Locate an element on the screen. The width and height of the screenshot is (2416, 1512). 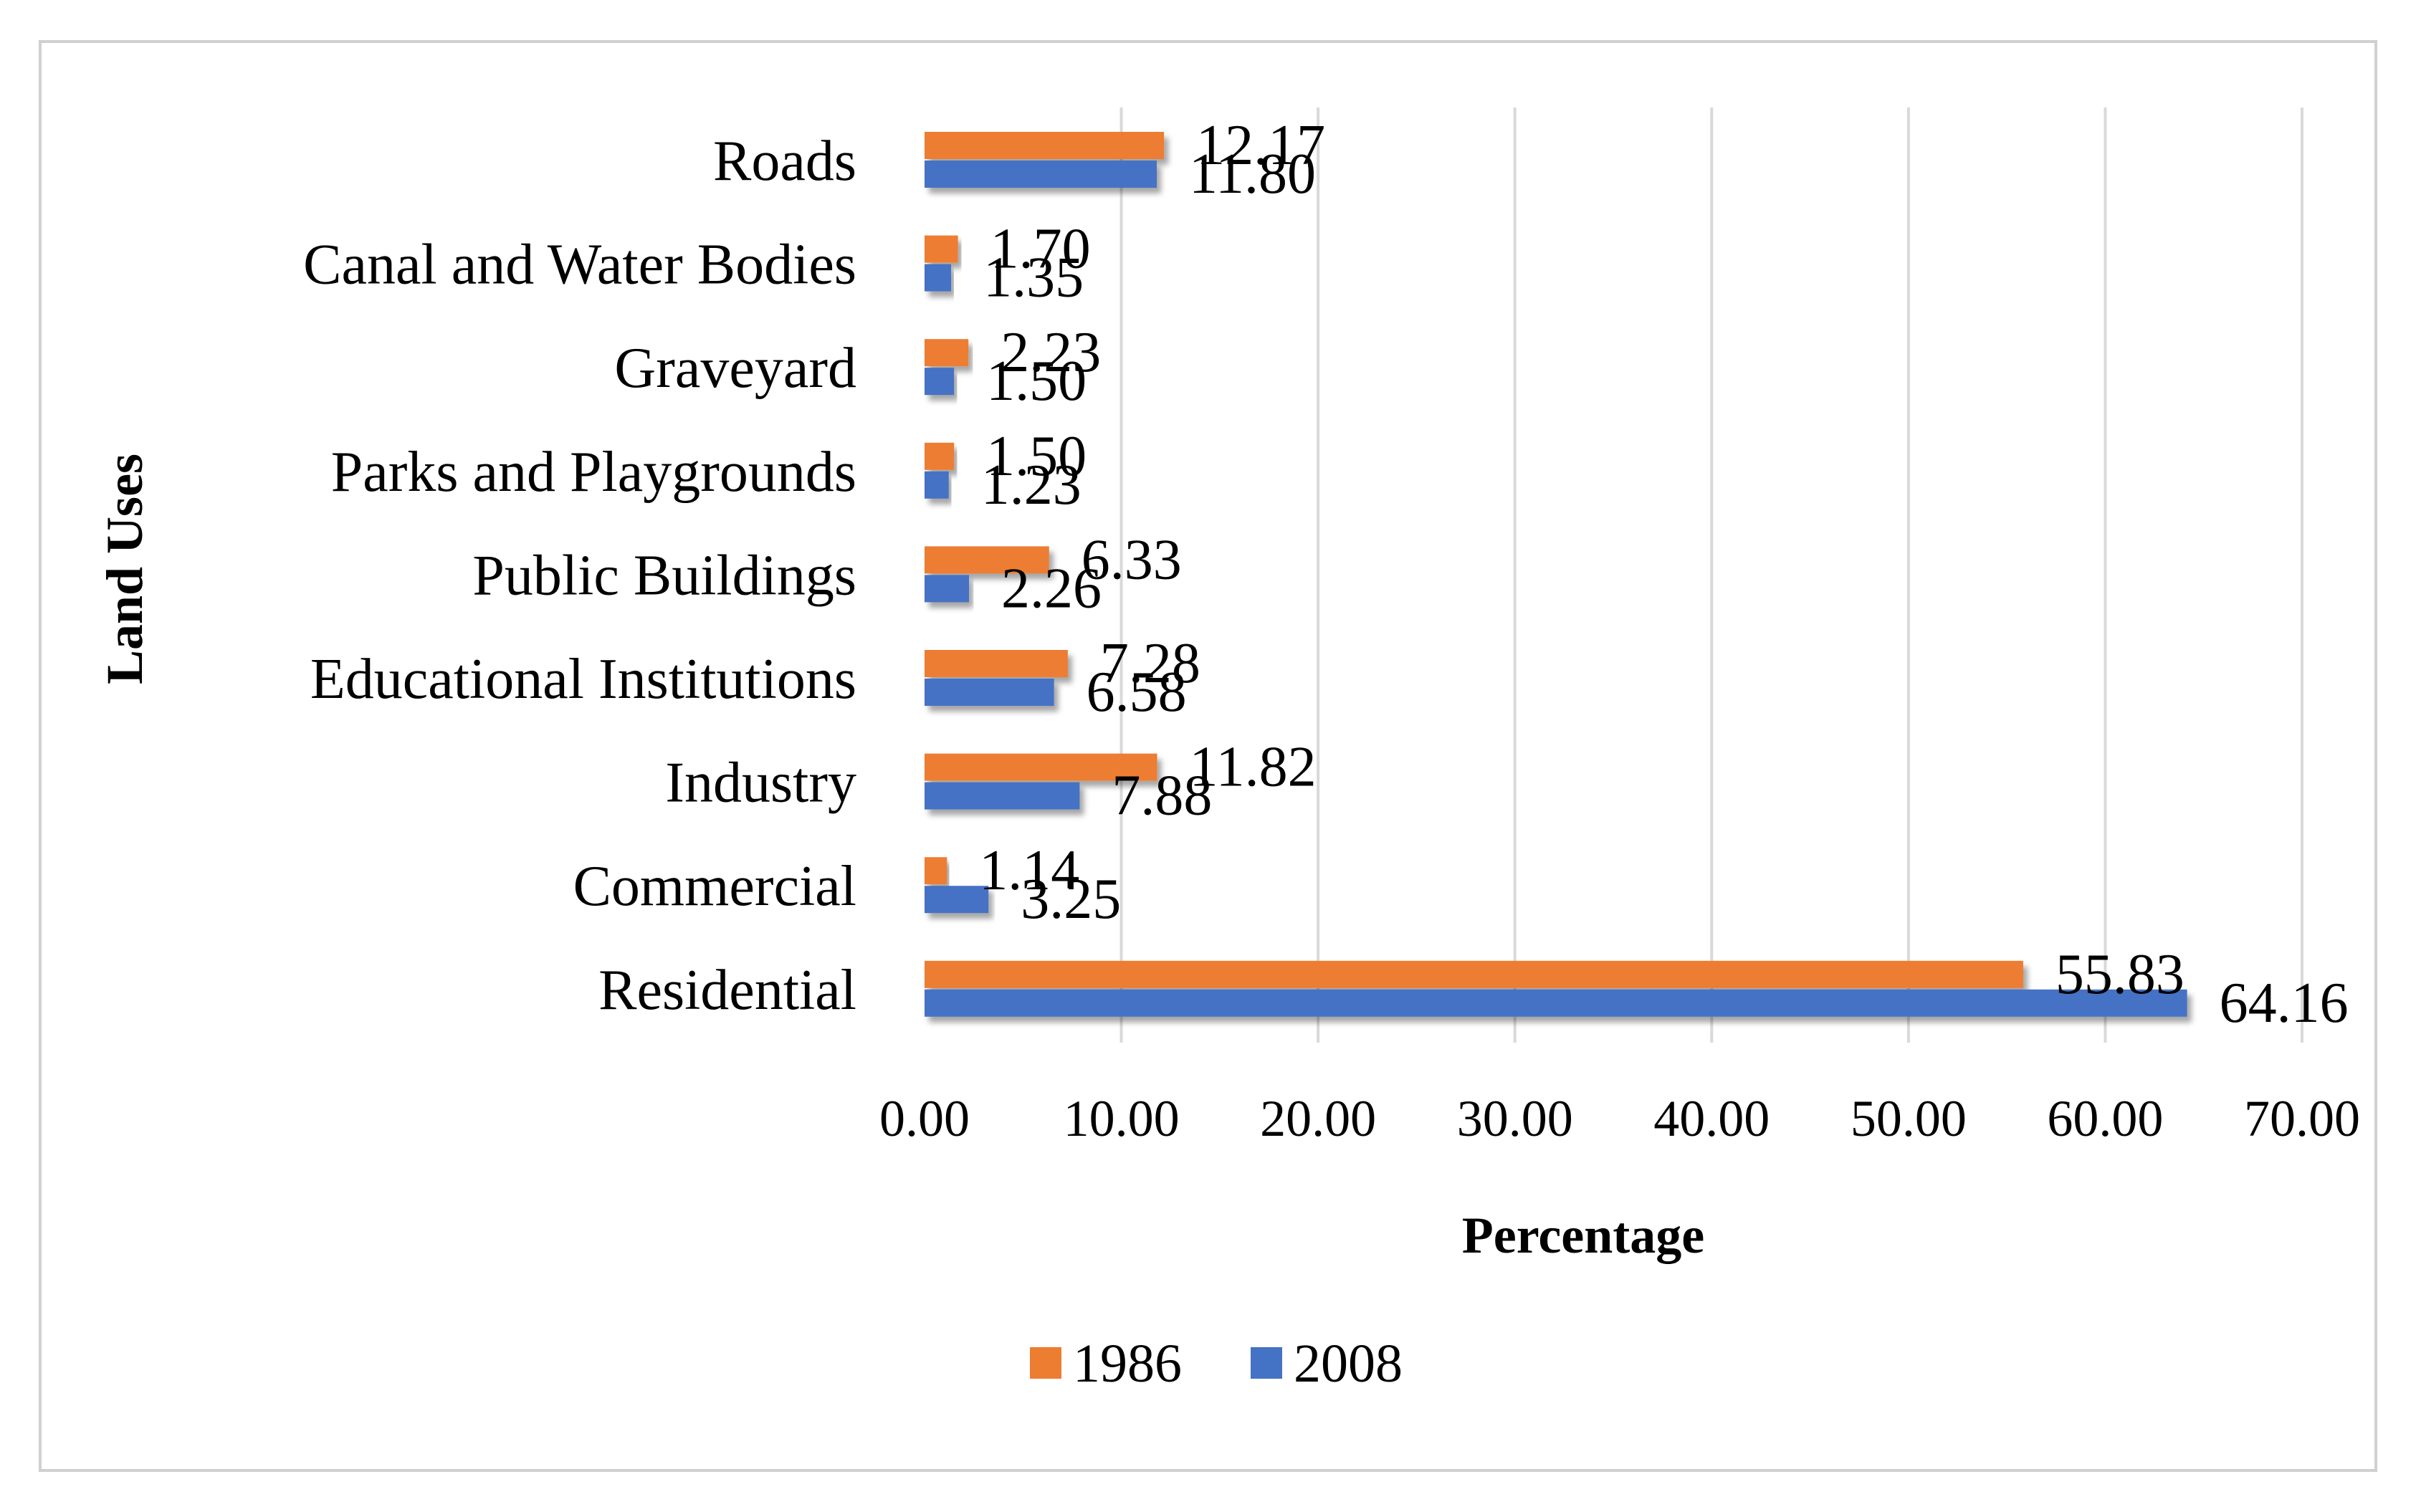
category-label: Roads is located at coordinates (785, 161).